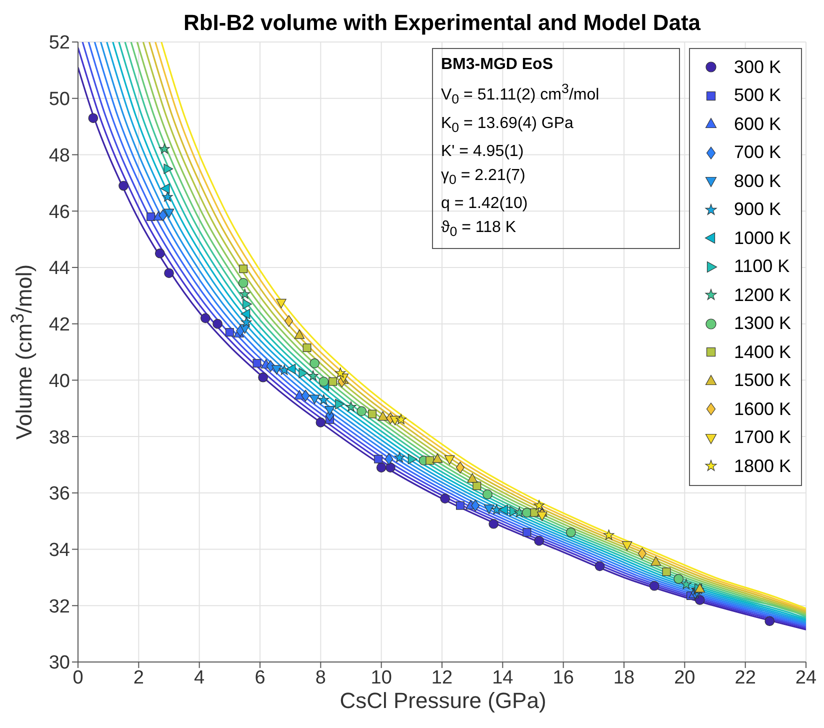 The height and width of the screenshot is (728, 824). I want to click on y-tick-label: 30, so click(59, 663).